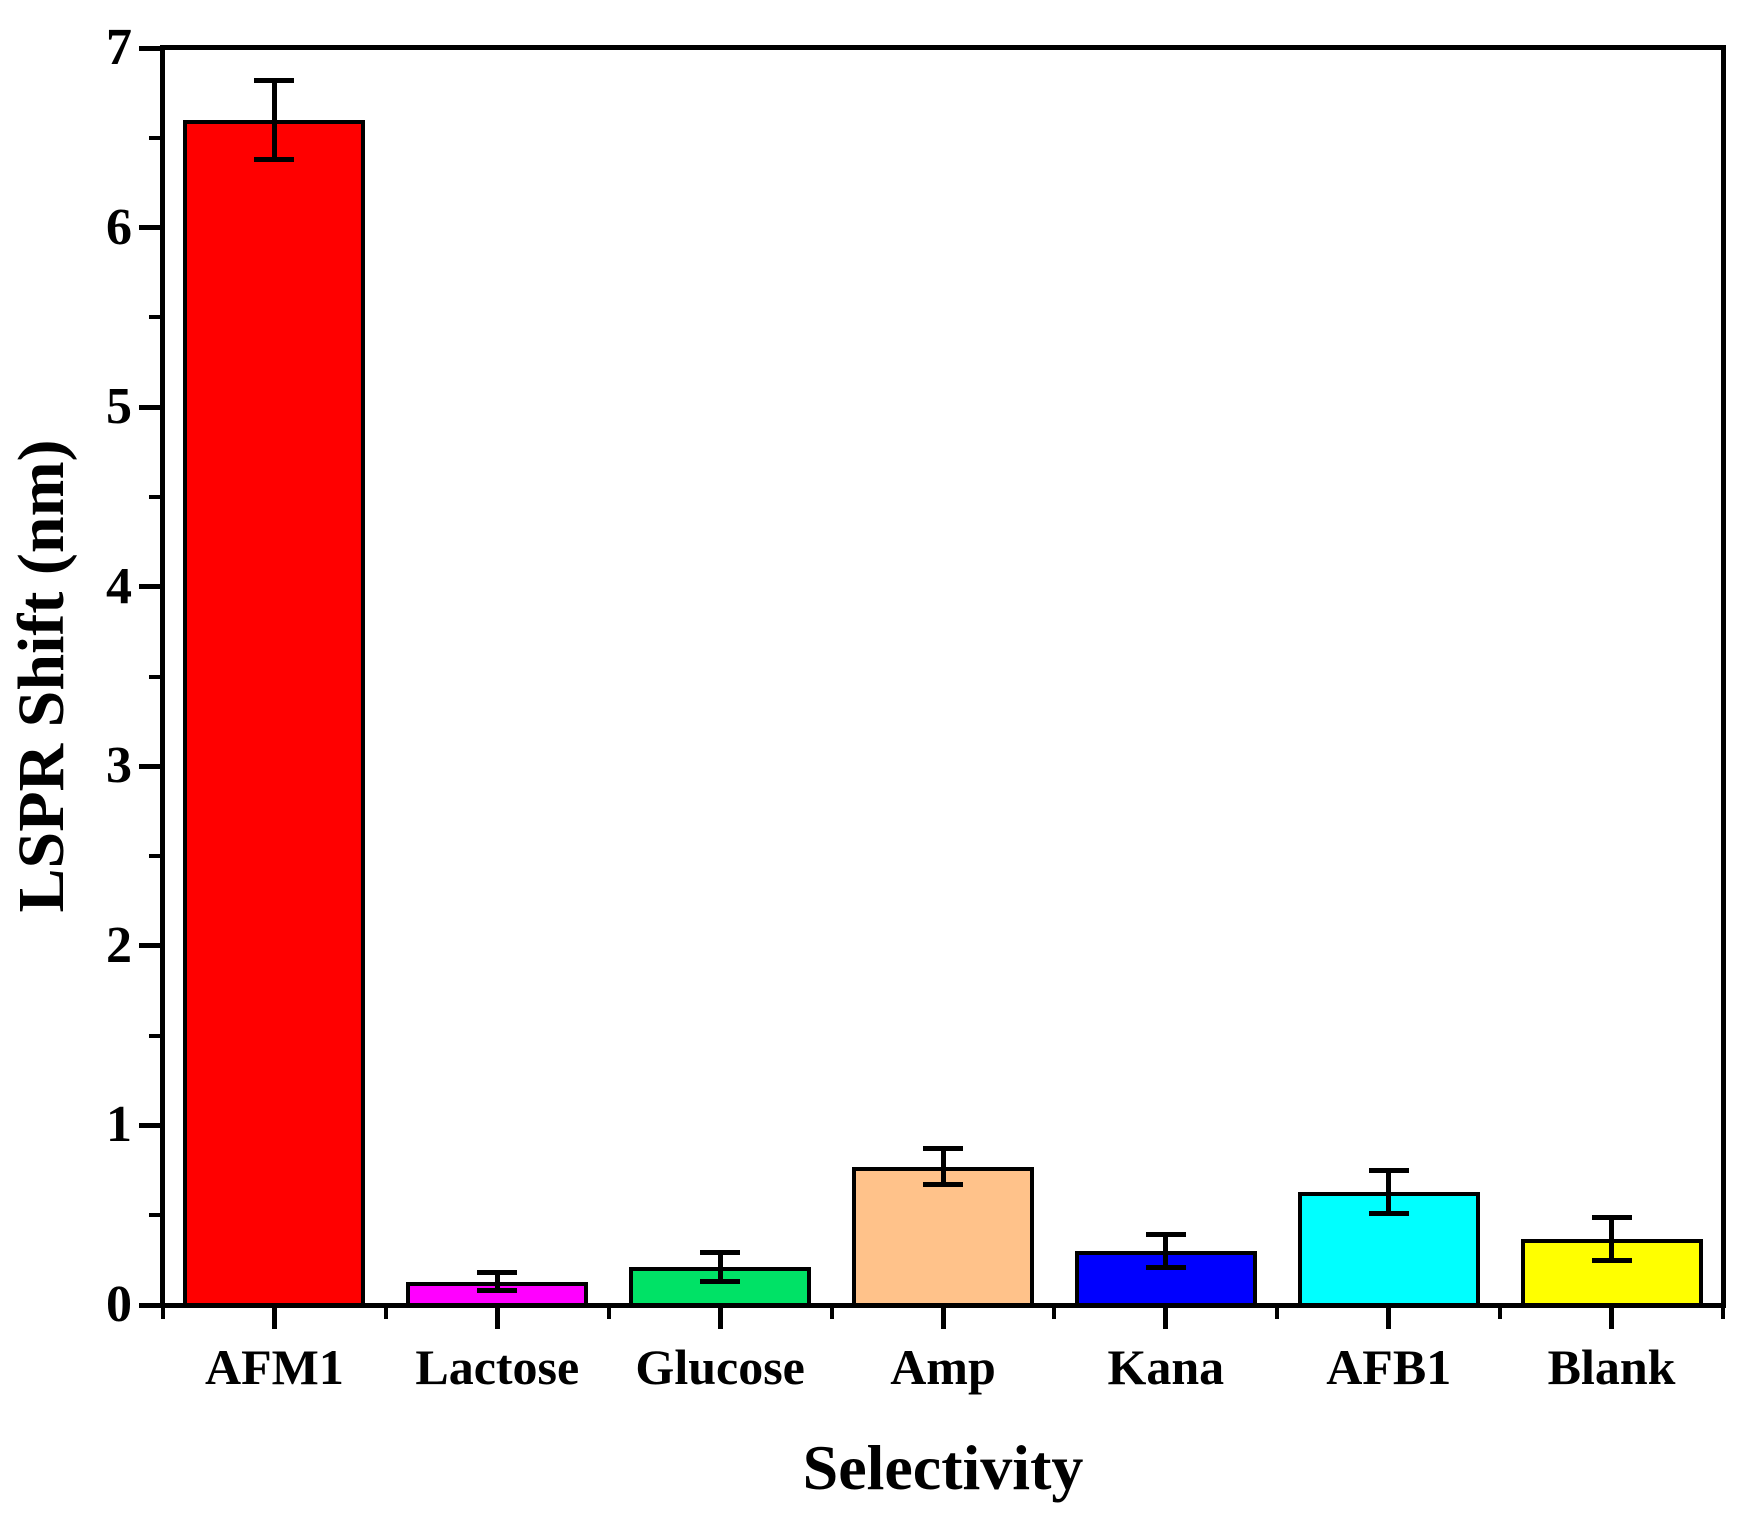  I want to click on x-axis-title: Selectivity, so click(943, 1467).